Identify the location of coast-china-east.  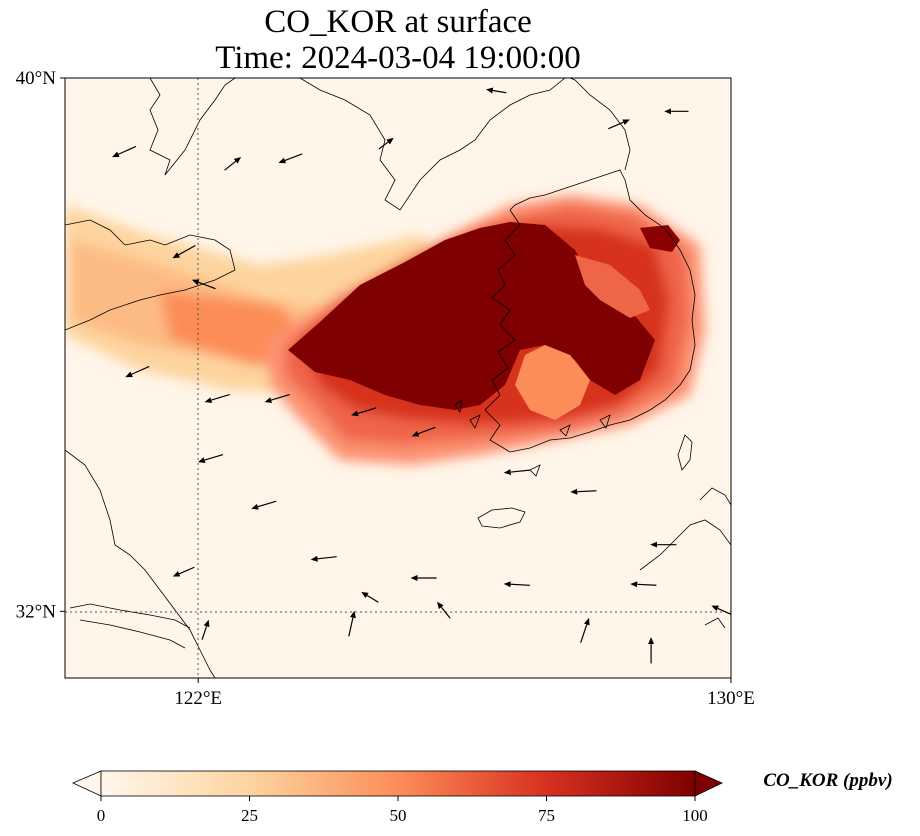
(140, 563).